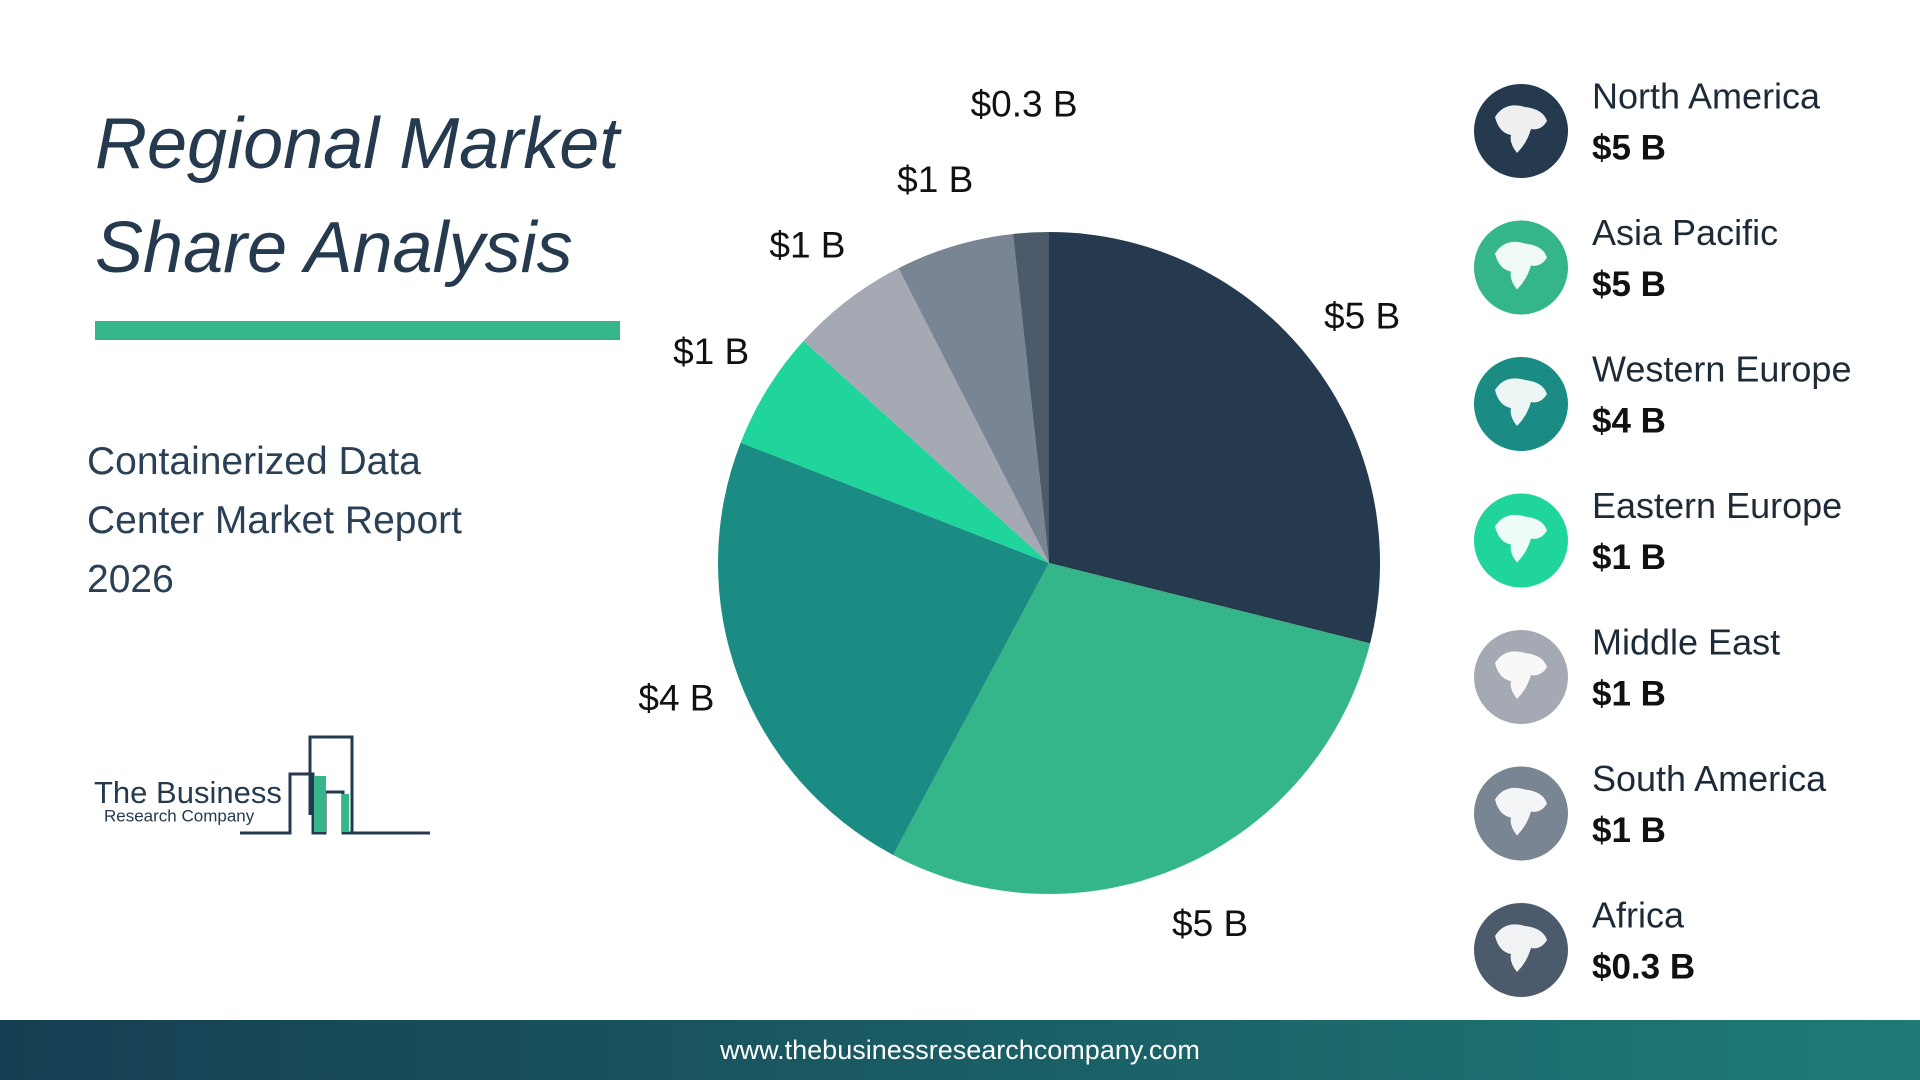 The image size is (1920, 1080). What do you see at coordinates (1638, 915) in the screenshot?
I see `legend-label: Africa` at bounding box center [1638, 915].